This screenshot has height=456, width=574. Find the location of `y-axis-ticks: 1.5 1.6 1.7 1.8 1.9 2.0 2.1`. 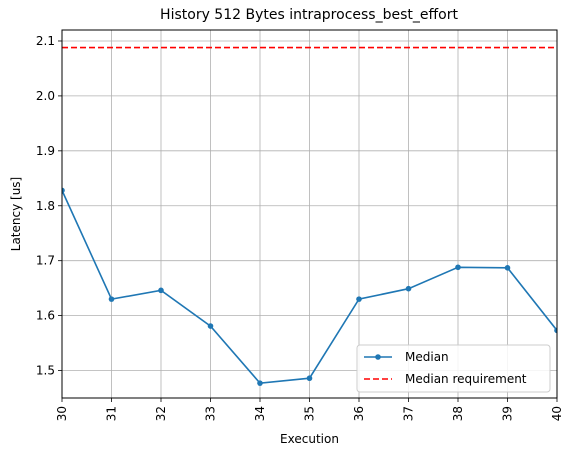

y-axis-ticks: 1.5 1.6 1.7 1.8 1.9 2.0 2.1 is located at coordinates (49, 206).